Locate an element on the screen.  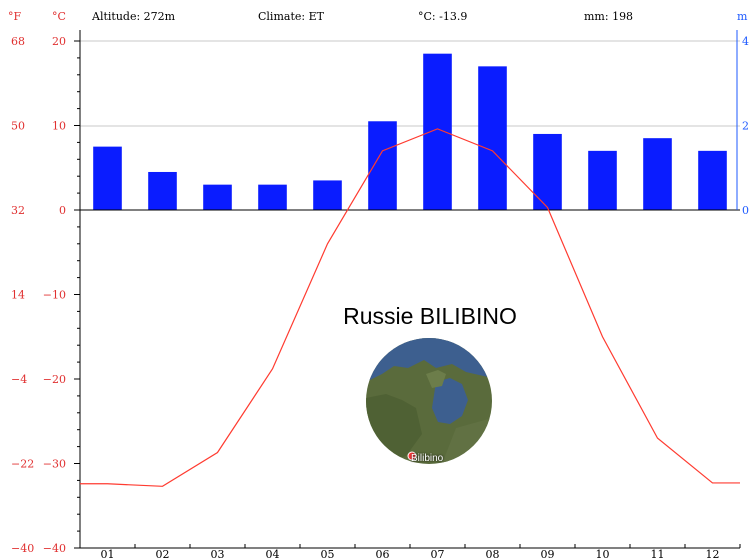
fahrenheit-tick-label: −40 is located at coordinates (22, 548).